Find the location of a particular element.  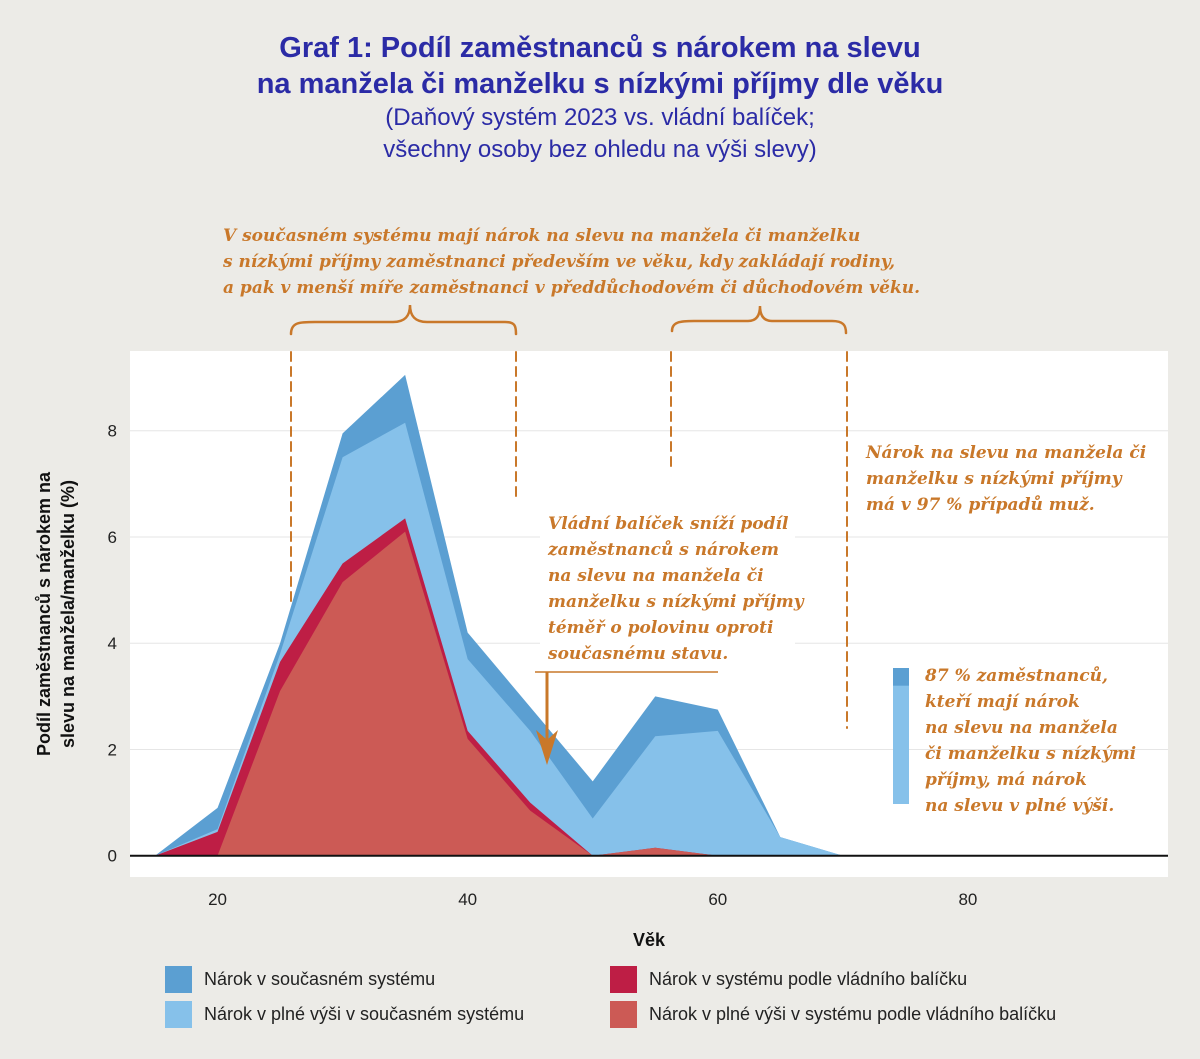

legend-label-current-full: Nárok v plné výši v současném systému is located at coordinates (364, 1014).